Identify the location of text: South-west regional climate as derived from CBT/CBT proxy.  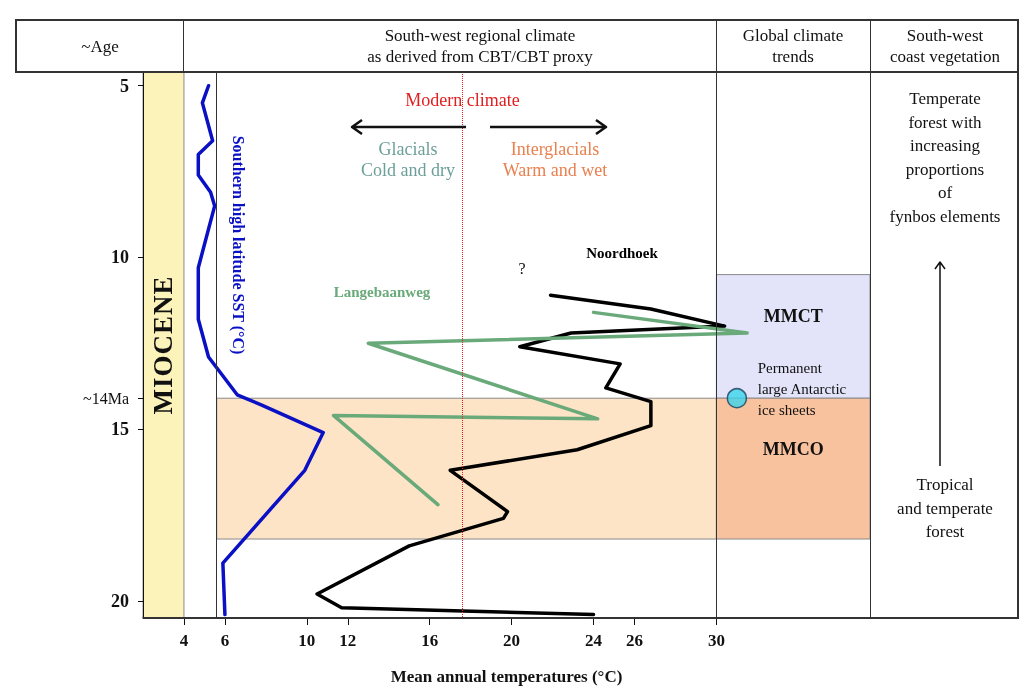
(480, 46).